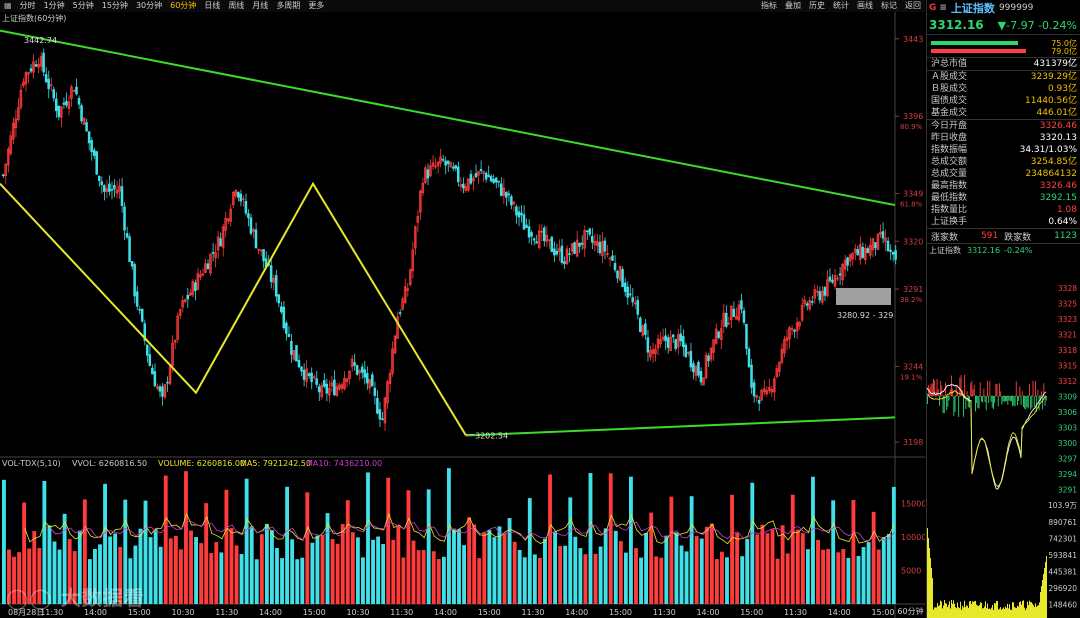 The width and height of the screenshot is (1080, 618). I want to click on info-value: 3326.46, so click(1058, 126).